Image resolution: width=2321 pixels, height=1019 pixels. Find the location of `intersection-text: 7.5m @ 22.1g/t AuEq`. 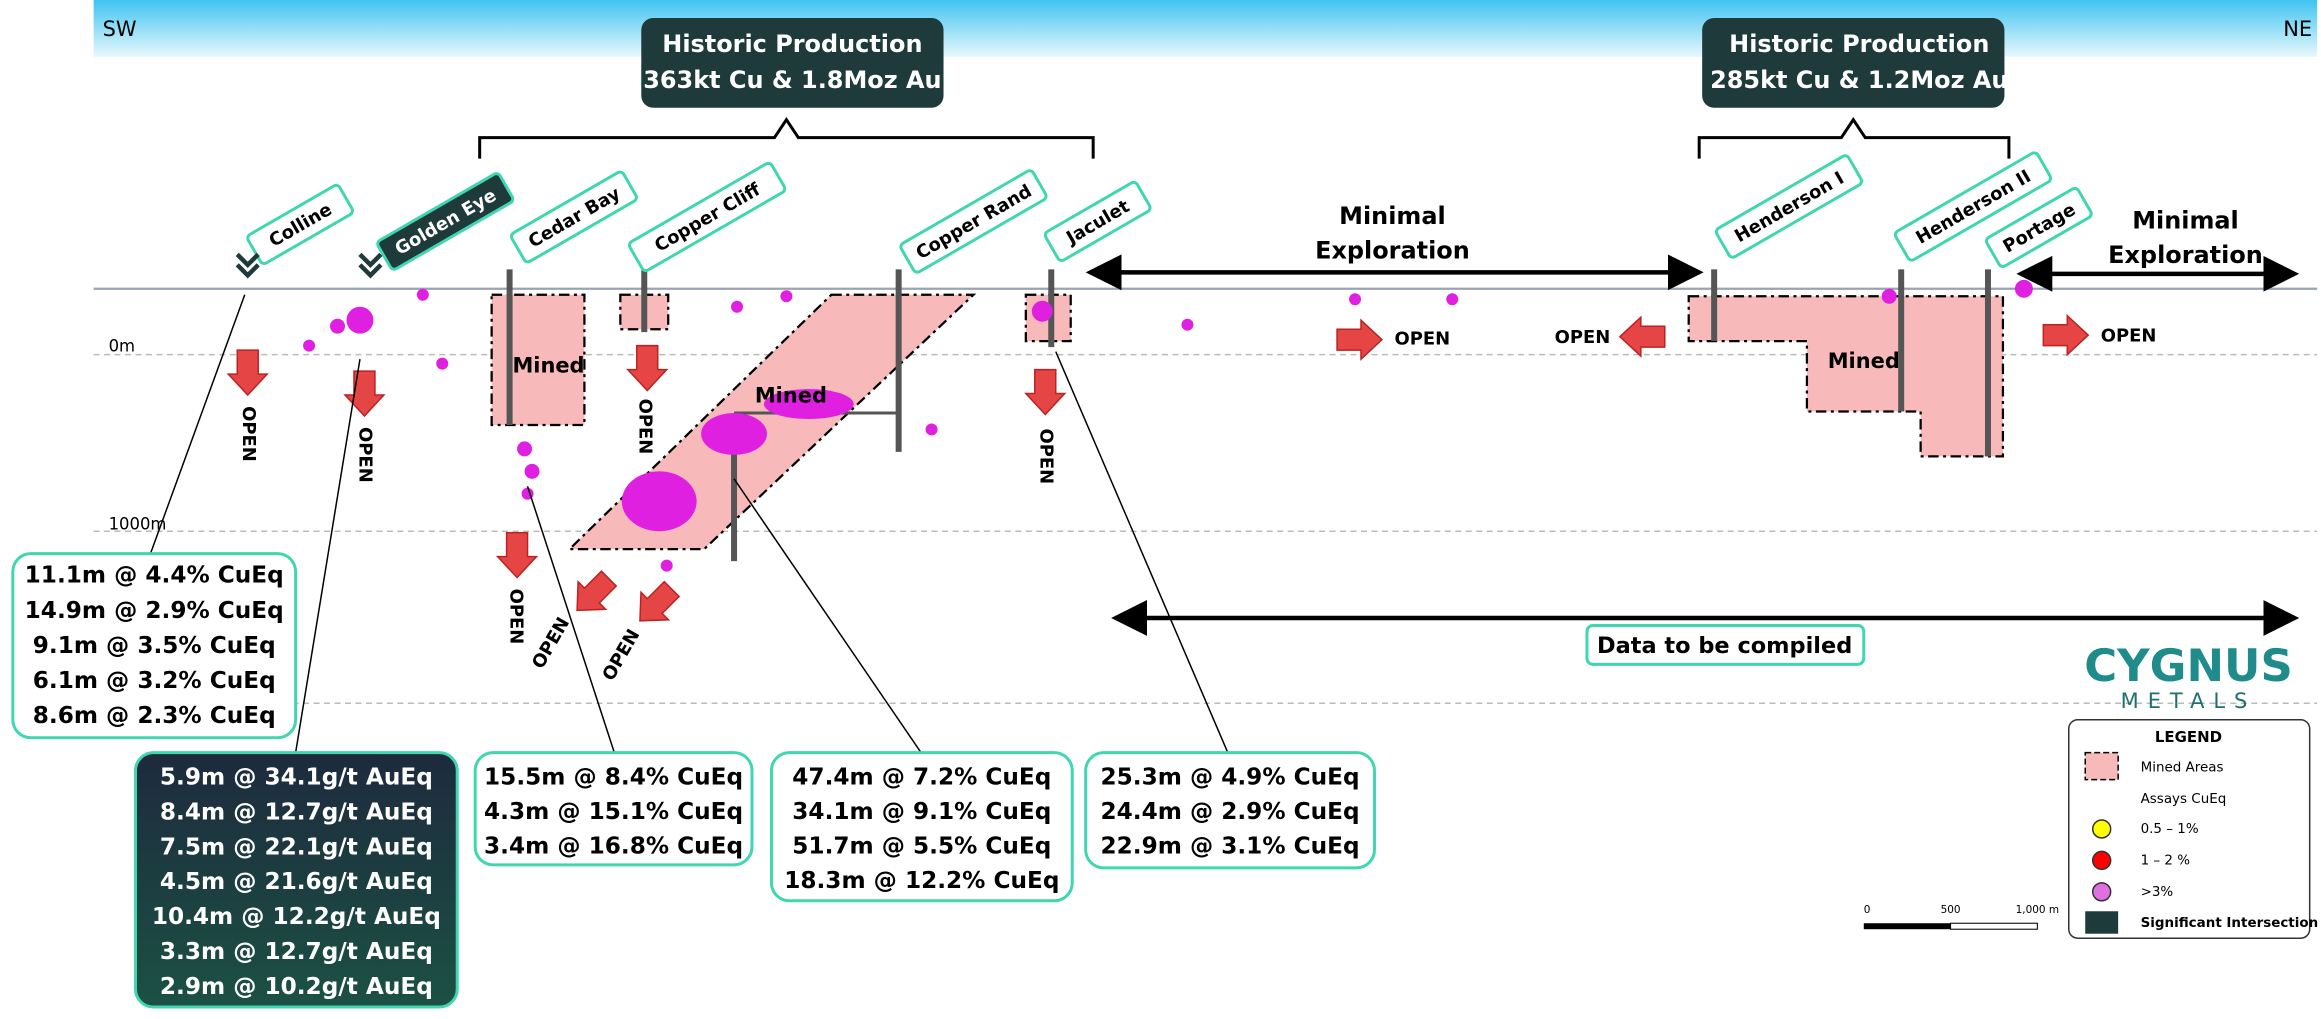

intersection-text: 7.5m @ 22.1g/t AuEq is located at coordinates (296, 846).